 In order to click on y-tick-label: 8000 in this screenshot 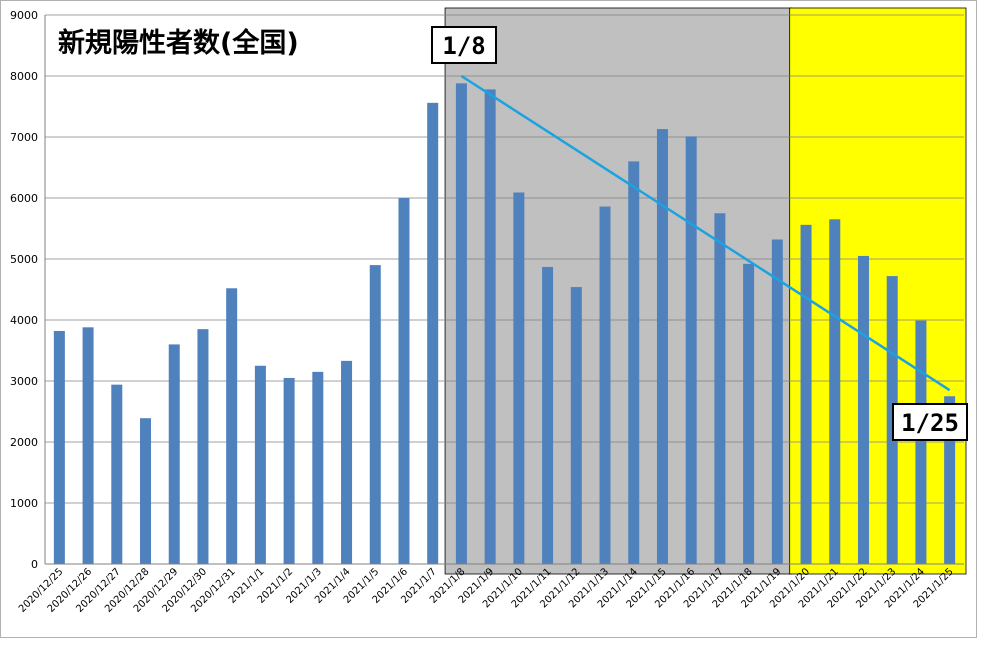, I will do `click(24, 76)`.